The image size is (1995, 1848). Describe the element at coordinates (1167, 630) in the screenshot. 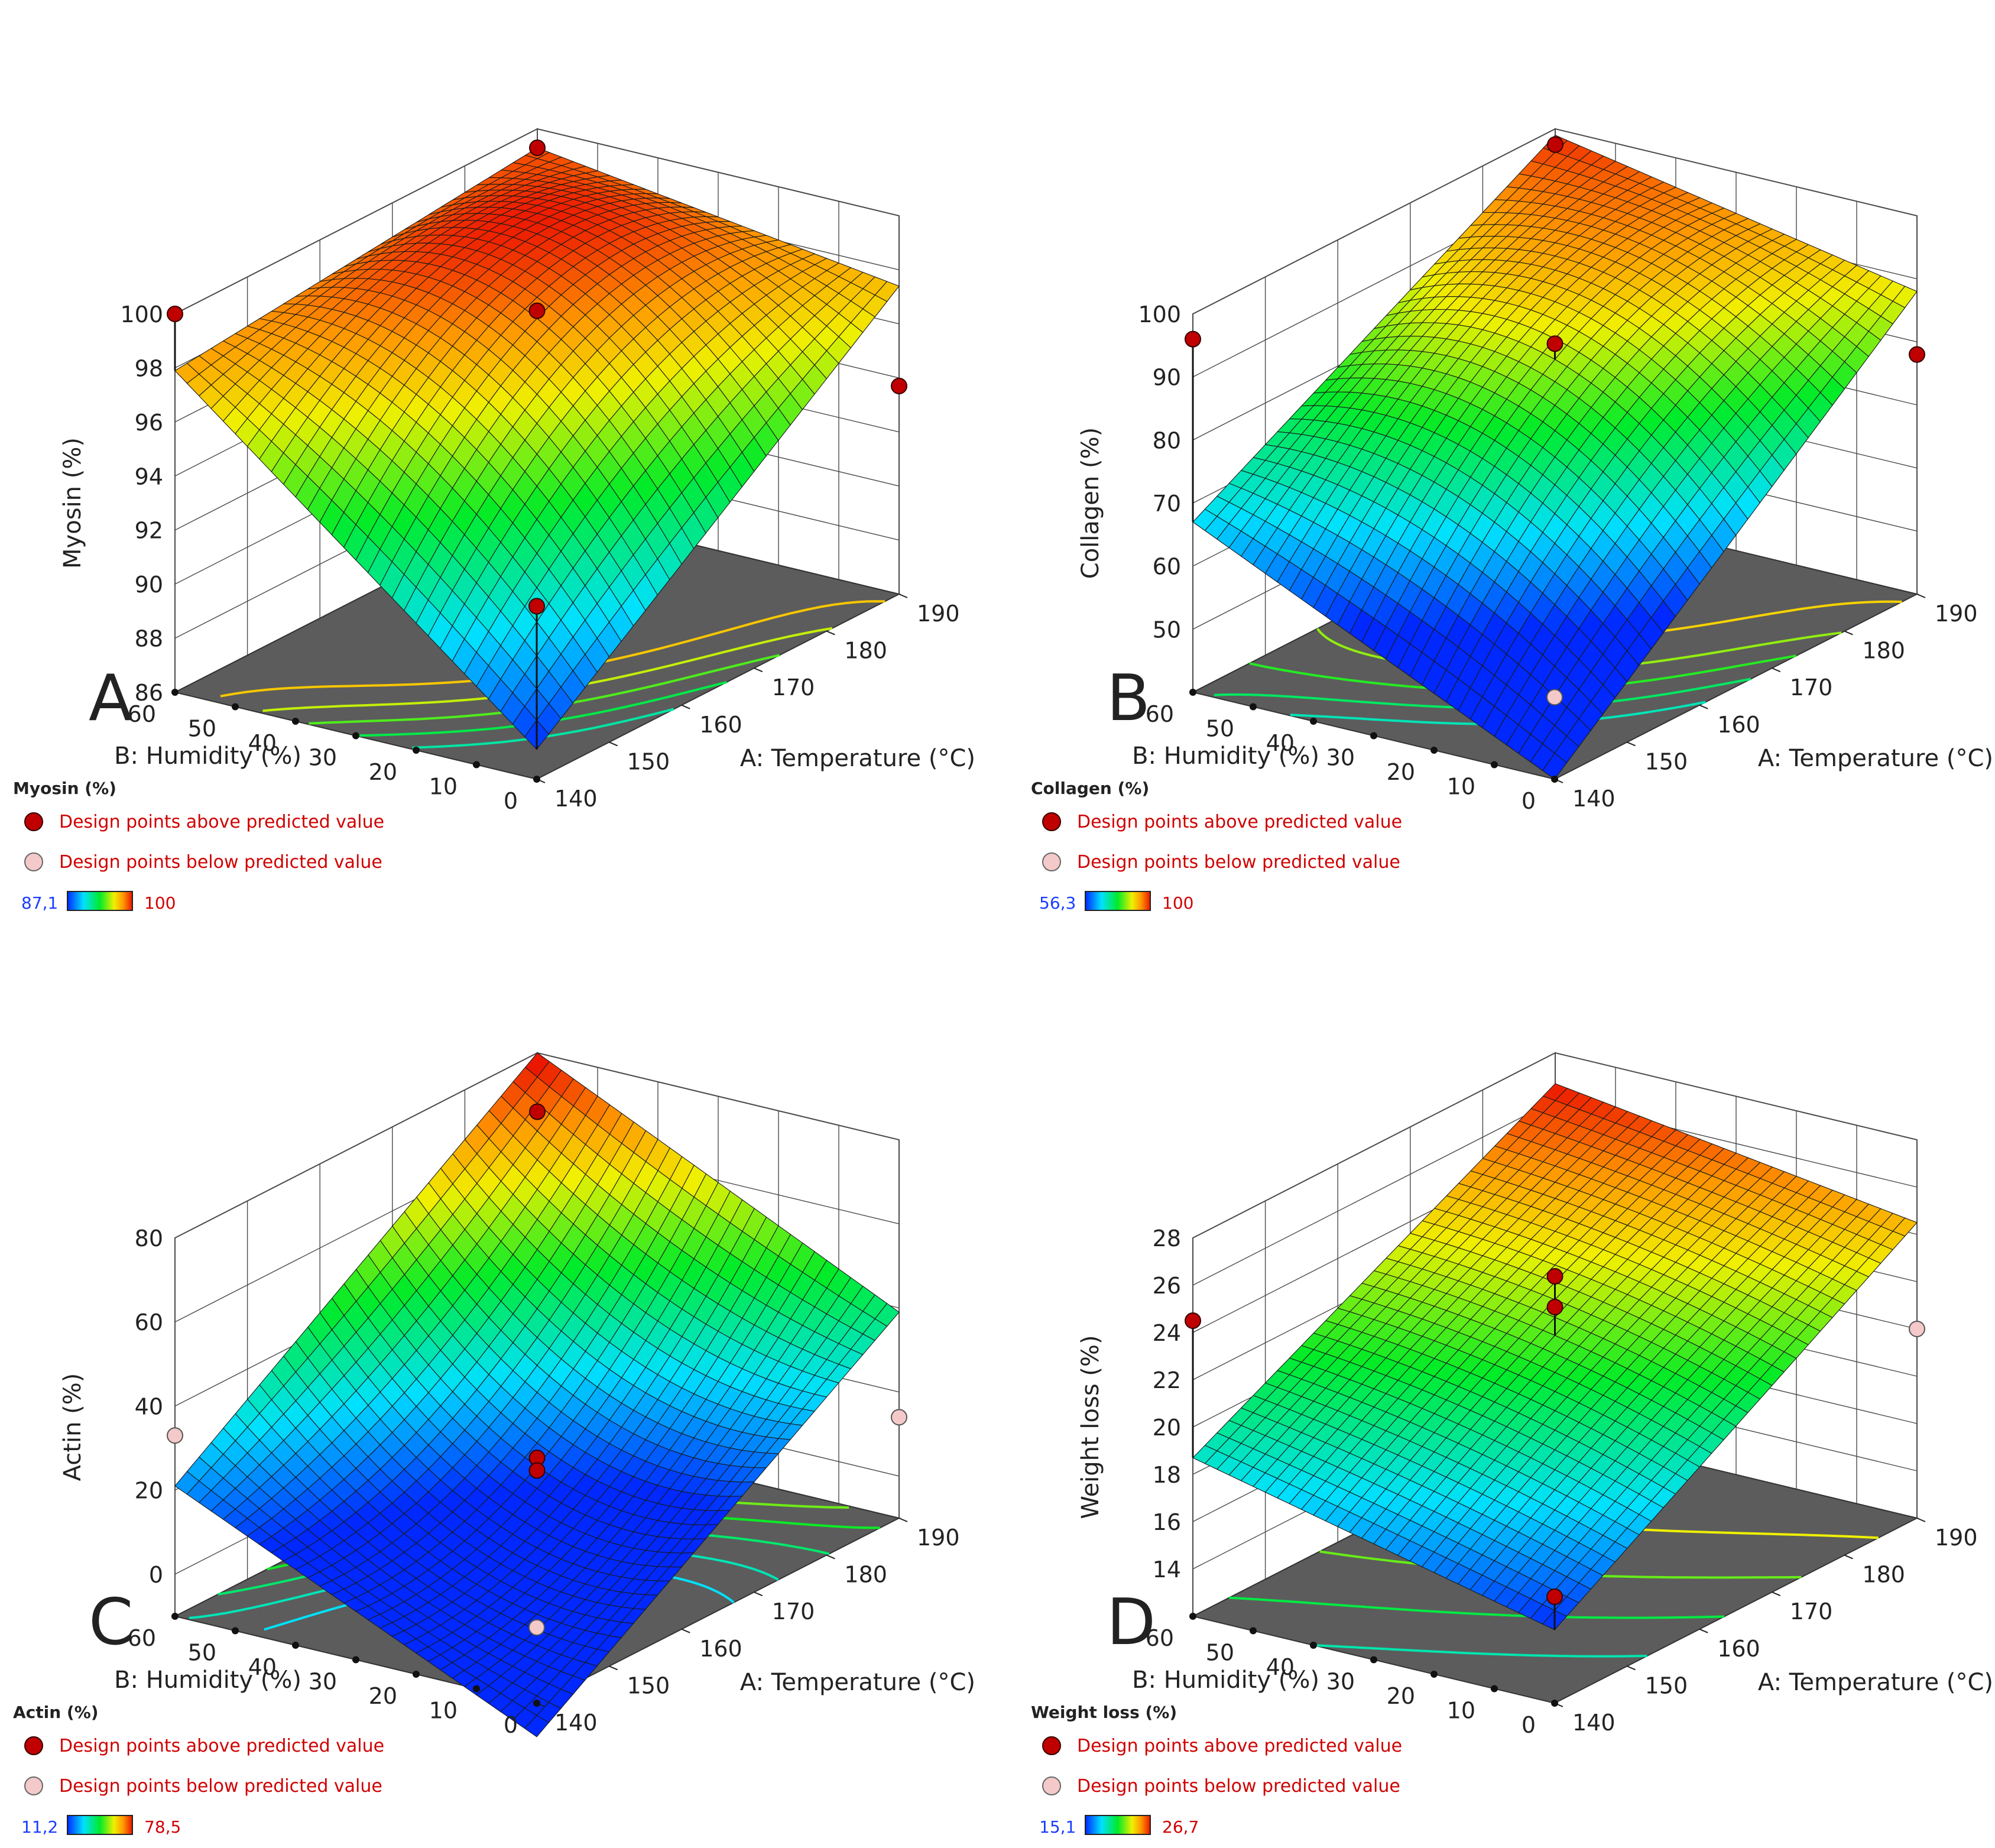

I see `z-tick-label: 50` at that location.